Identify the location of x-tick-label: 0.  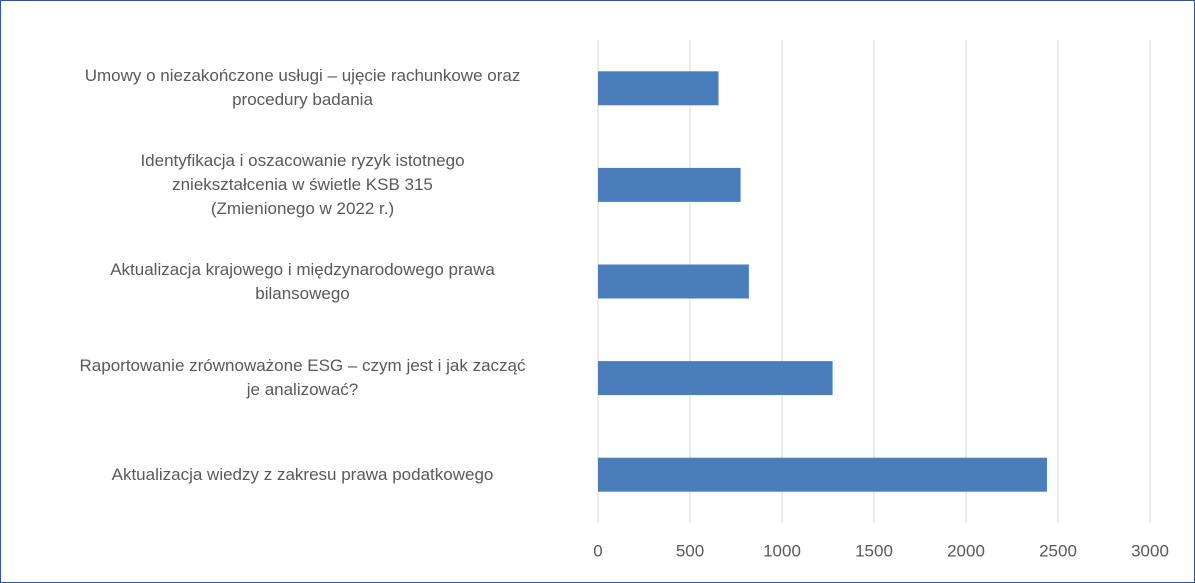
(597, 550).